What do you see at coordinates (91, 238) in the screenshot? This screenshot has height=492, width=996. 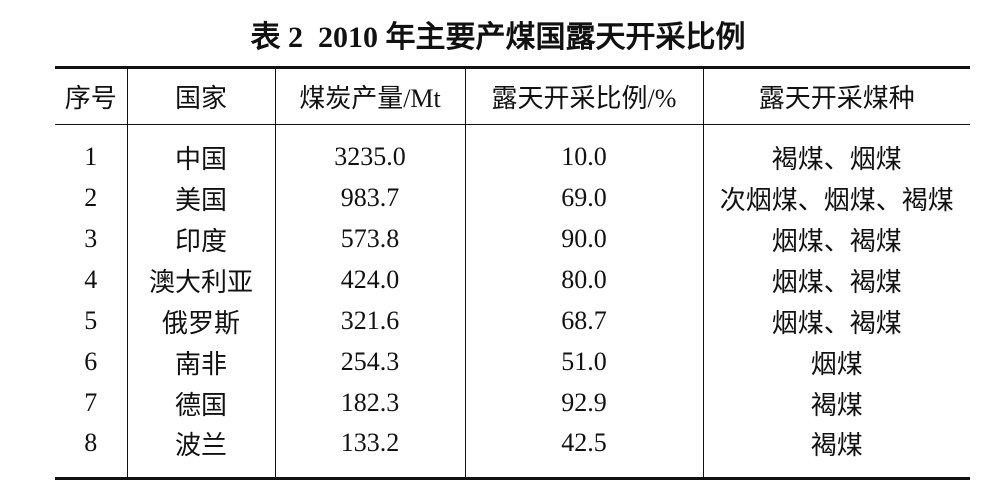 I see `table-cell: 3` at bounding box center [91, 238].